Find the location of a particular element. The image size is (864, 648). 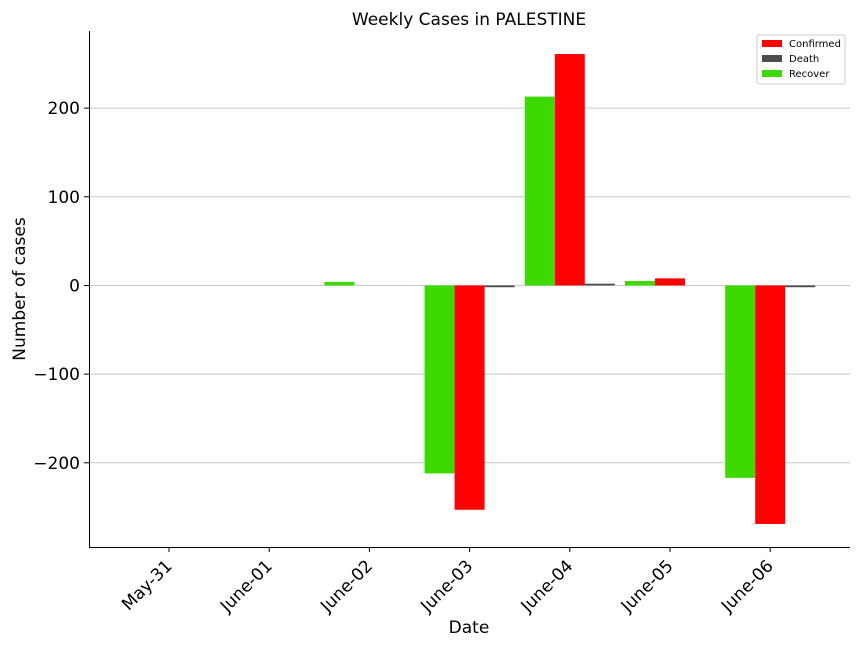

x-tick-label: June-05 is located at coordinates (647, 586).